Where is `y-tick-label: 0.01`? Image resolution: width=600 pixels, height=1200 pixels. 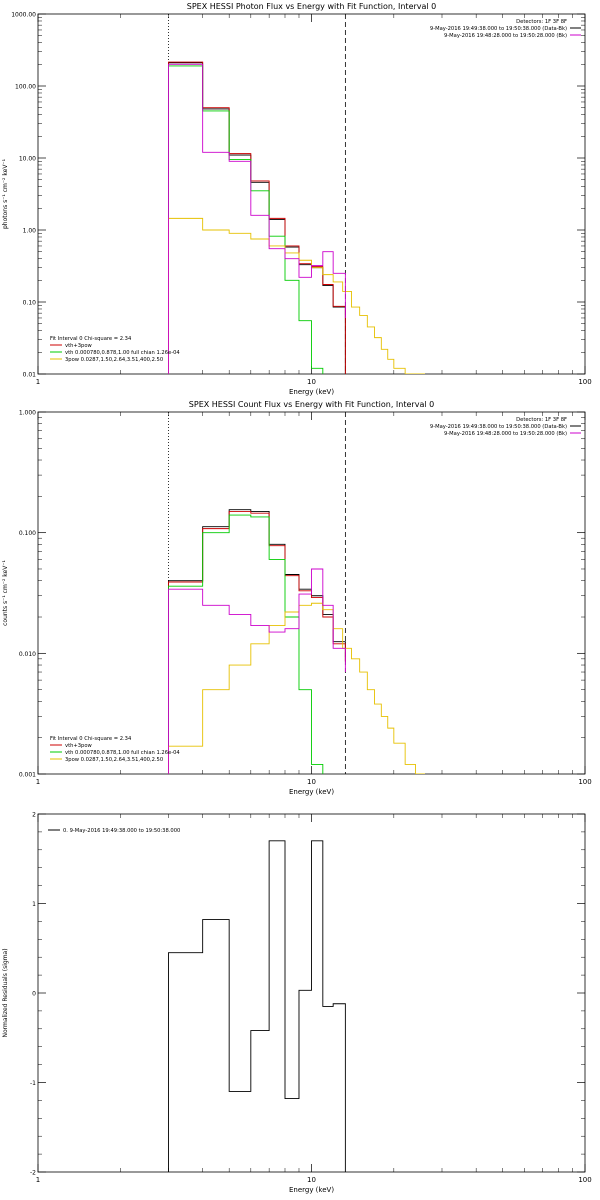
y-tick-label: 0.01 is located at coordinates (30, 375).